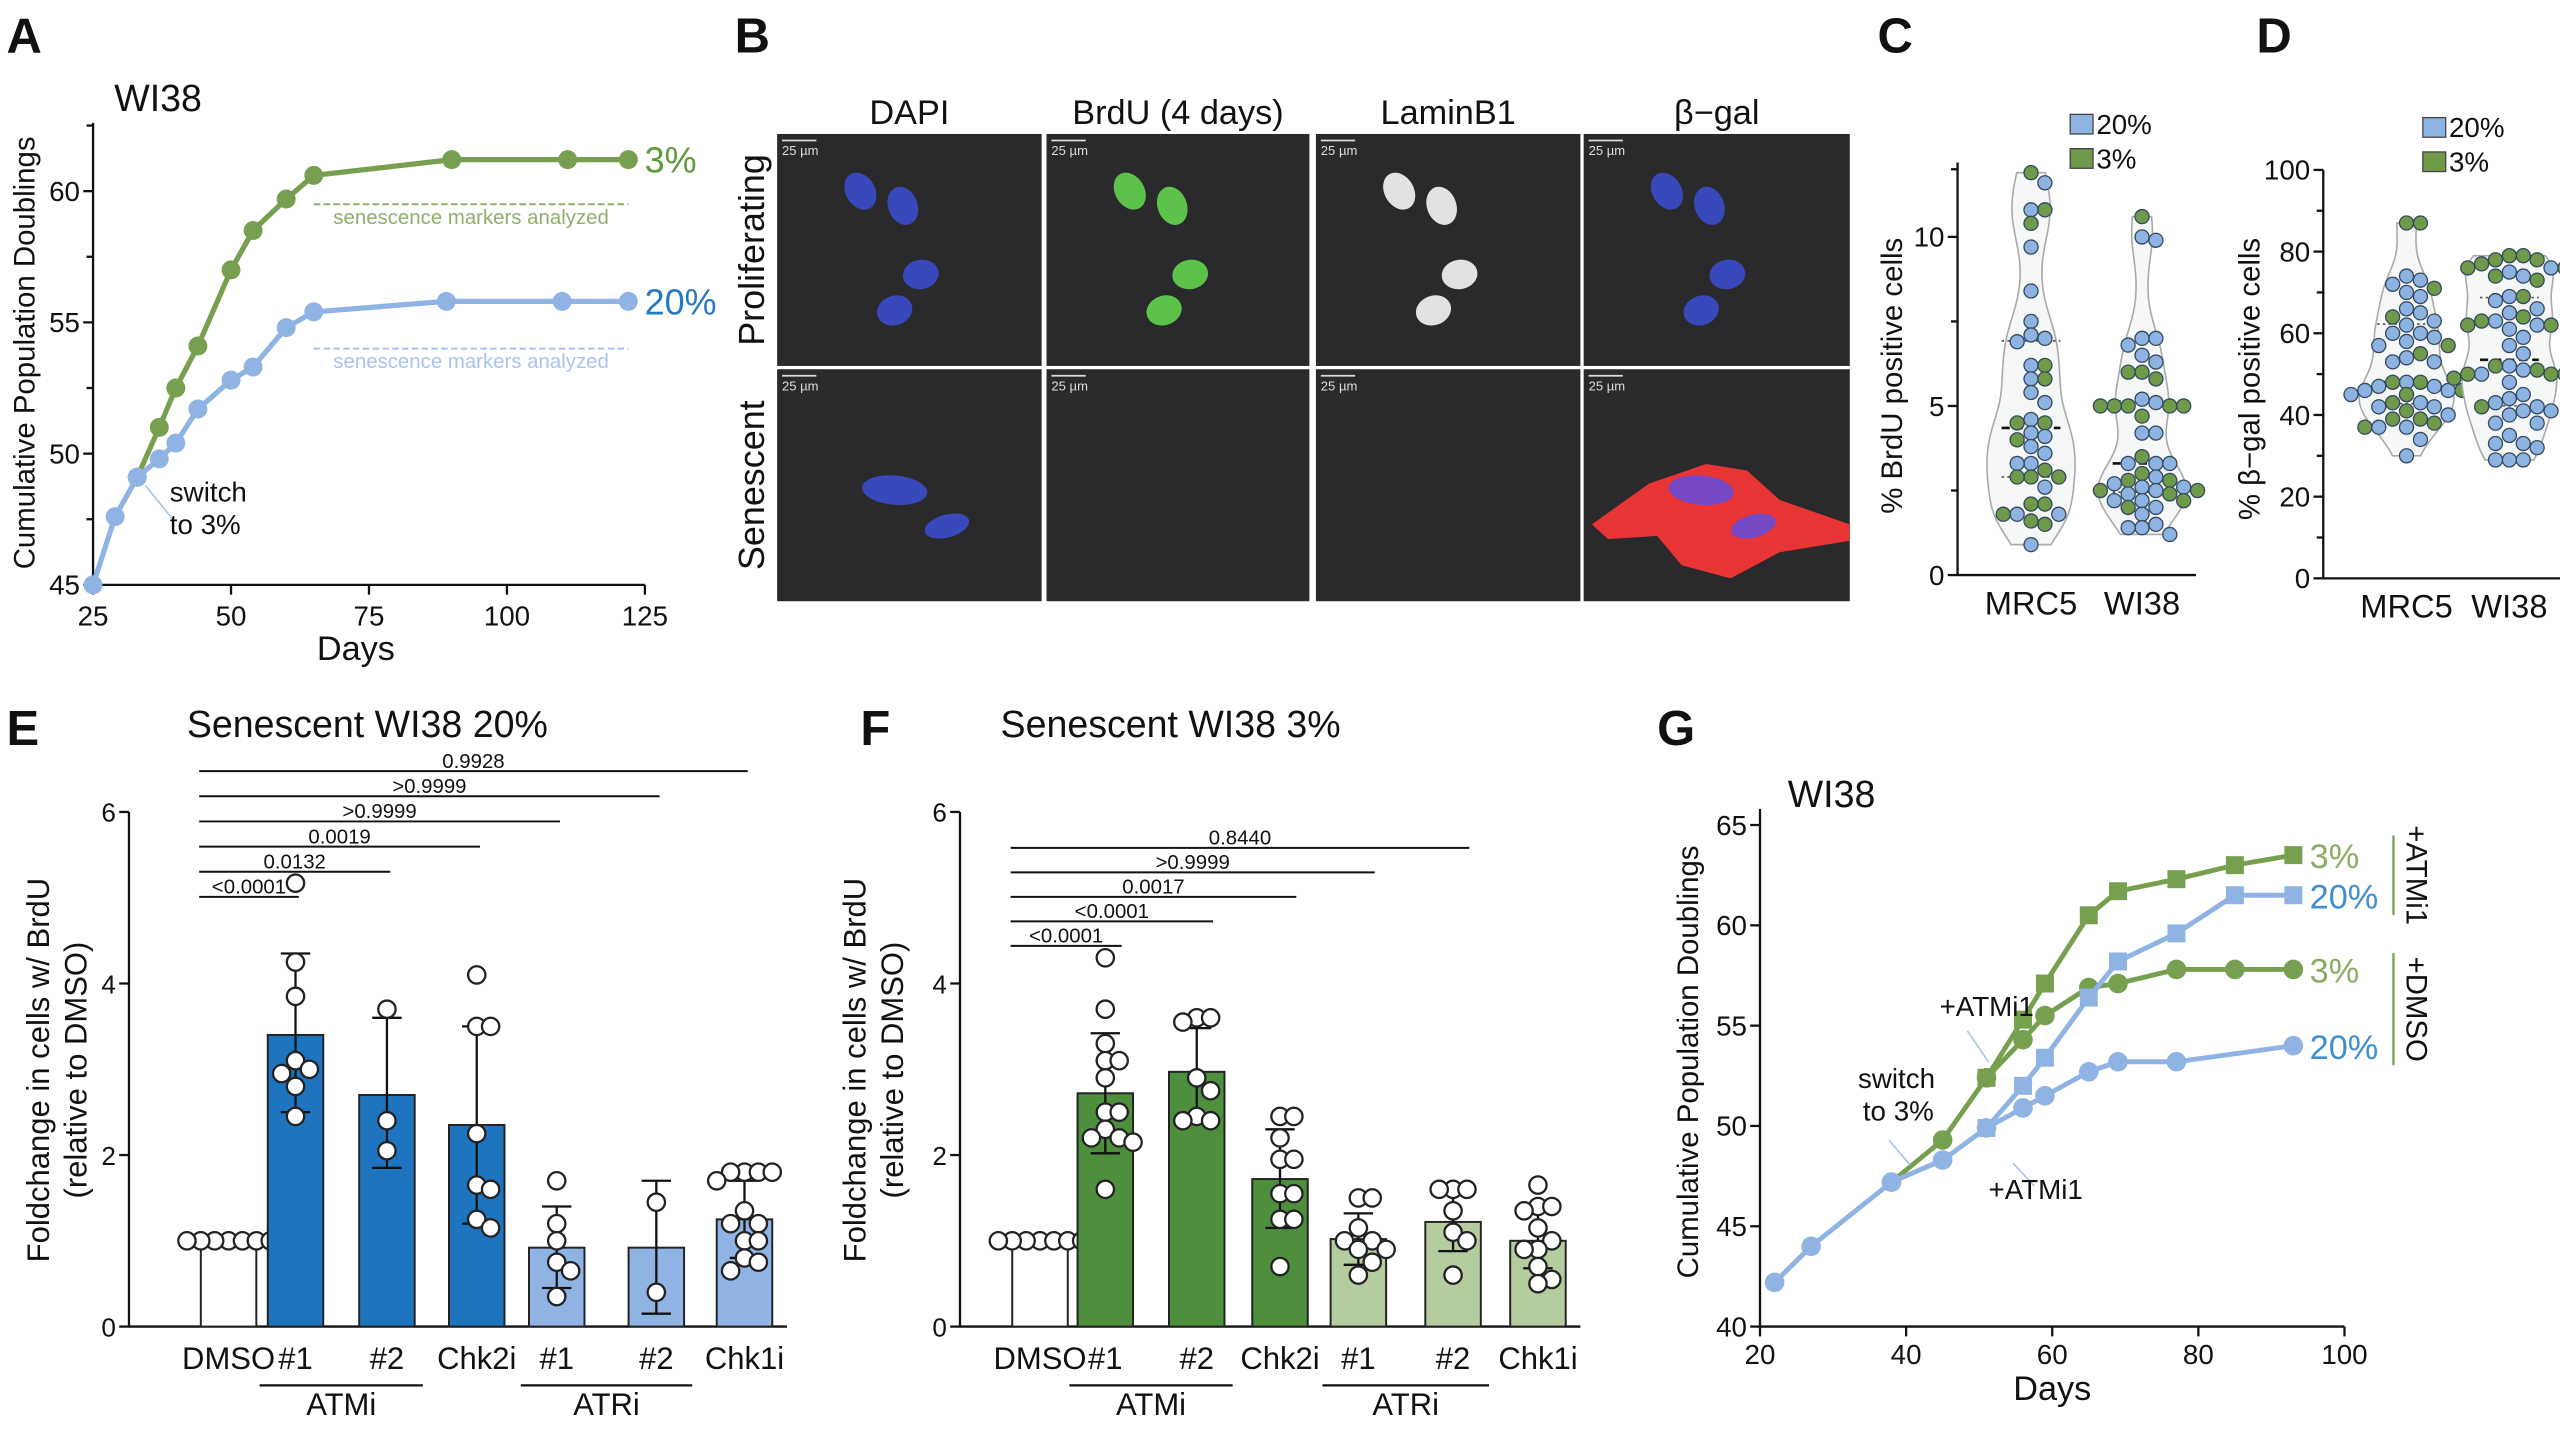 The height and width of the screenshot is (1454, 2560). Describe the element at coordinates (1899, 1152) in the screenshot. I see `annotation-pointer` at that location.